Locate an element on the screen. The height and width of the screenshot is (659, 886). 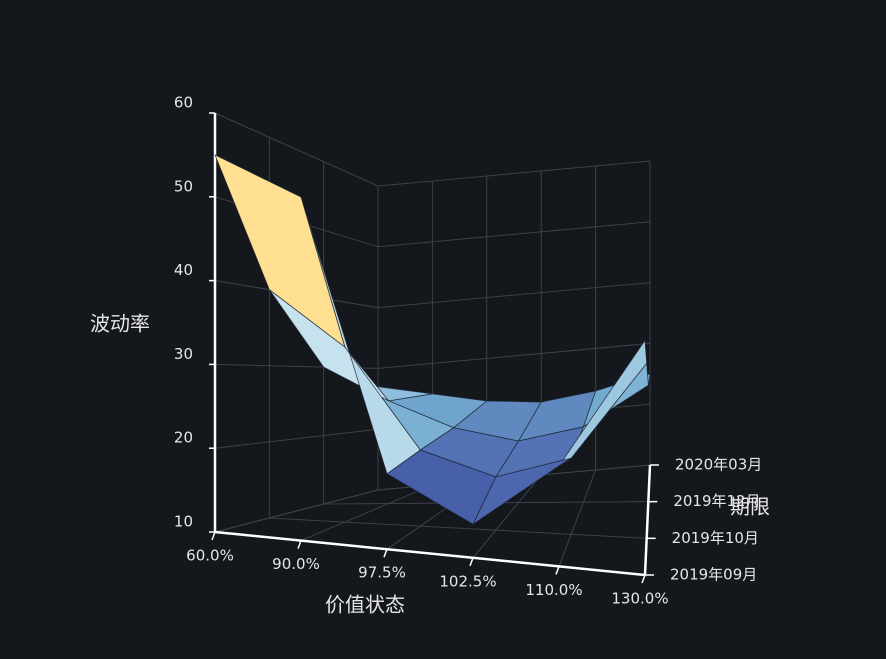
x-tick-label: 90.0% is located at coordinates (296, 564).